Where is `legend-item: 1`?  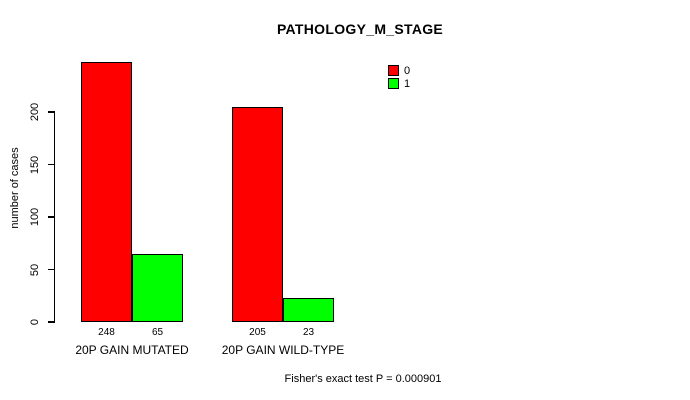 legend-item: 1 is located at coordinates (399, 83).